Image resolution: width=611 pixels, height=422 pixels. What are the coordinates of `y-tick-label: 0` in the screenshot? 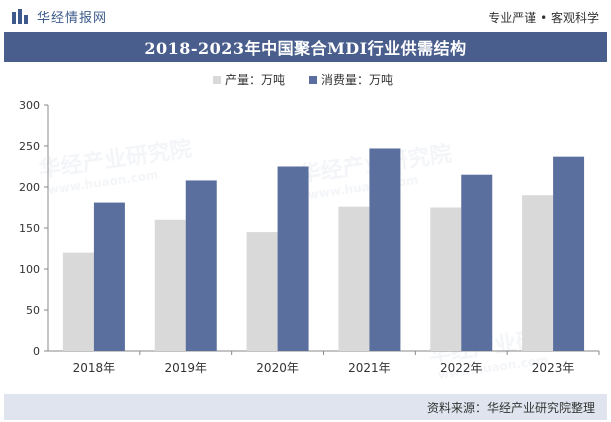 It's located at (36, 351).